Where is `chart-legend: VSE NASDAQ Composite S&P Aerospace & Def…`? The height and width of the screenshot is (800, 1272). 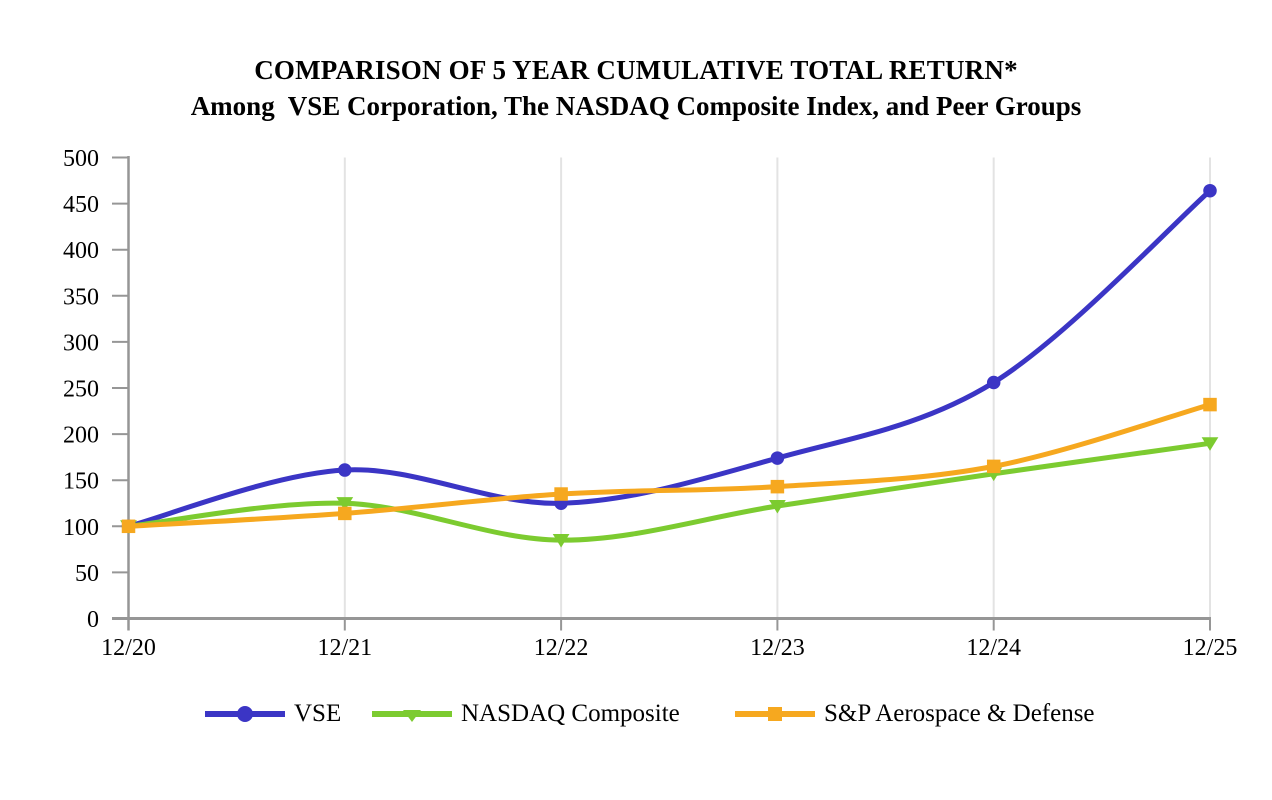
chart-legend: VSE NASDAQ Composite S&P Aerospace & Def… is located at coordinates (636, 714).